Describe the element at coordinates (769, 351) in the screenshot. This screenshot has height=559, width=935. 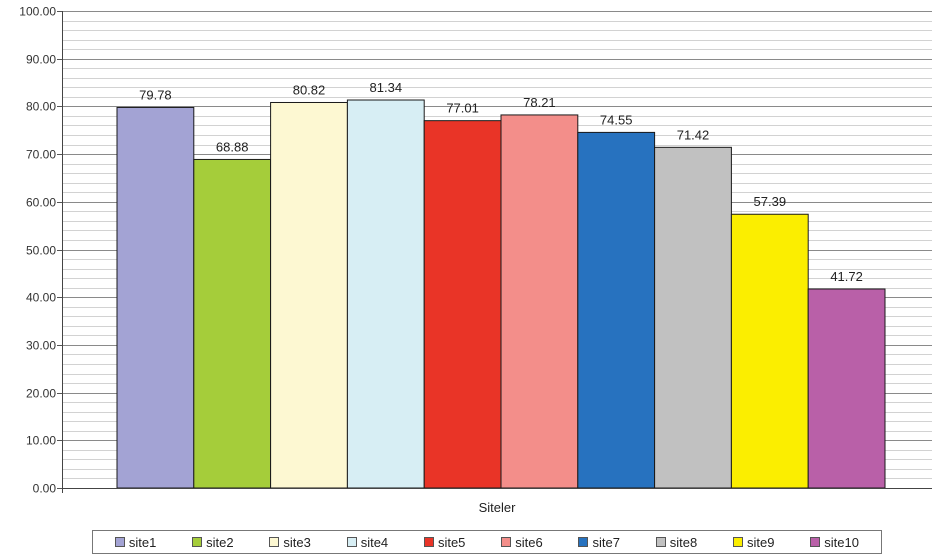
I see `bar-site9` at that location.